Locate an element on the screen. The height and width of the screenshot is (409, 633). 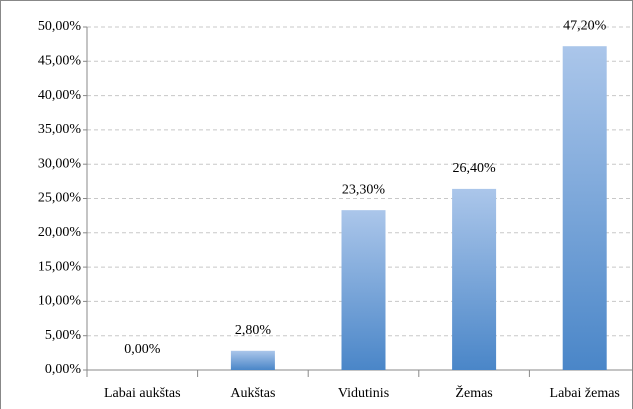
y-tick-label: 30,00% is located at coordinates (60, 163).